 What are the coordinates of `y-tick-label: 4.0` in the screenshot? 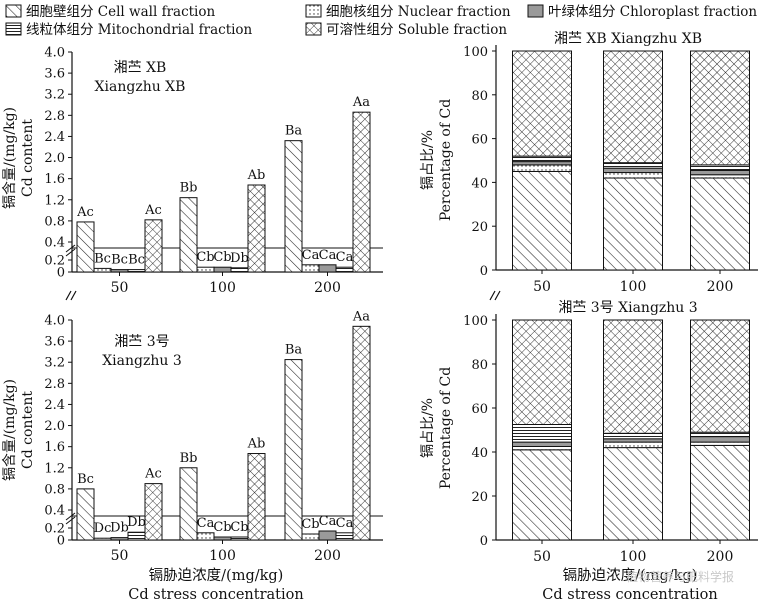 It's located at (54, 321).